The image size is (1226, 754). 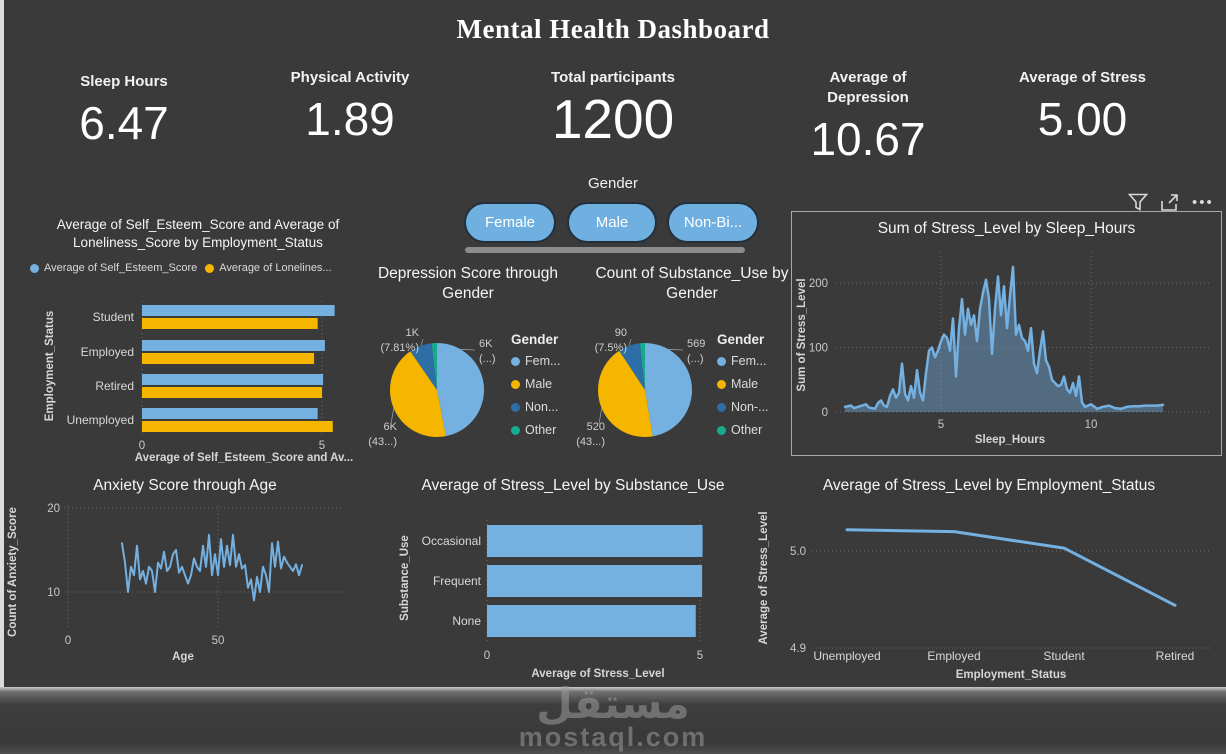 I want to click on kpi-label: Average of Depression, so click(x=868, y=87).